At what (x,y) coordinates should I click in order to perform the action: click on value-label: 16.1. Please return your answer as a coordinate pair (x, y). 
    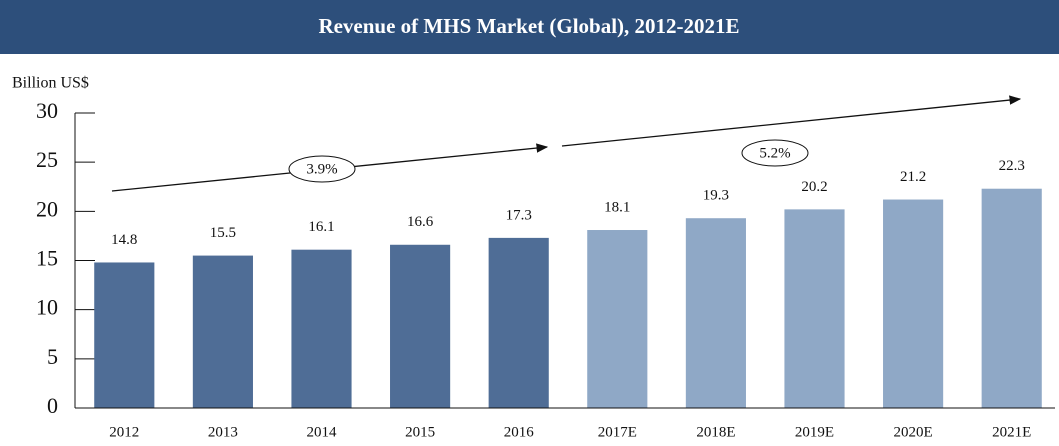
    Looking at the image, I should click on (321, 227).